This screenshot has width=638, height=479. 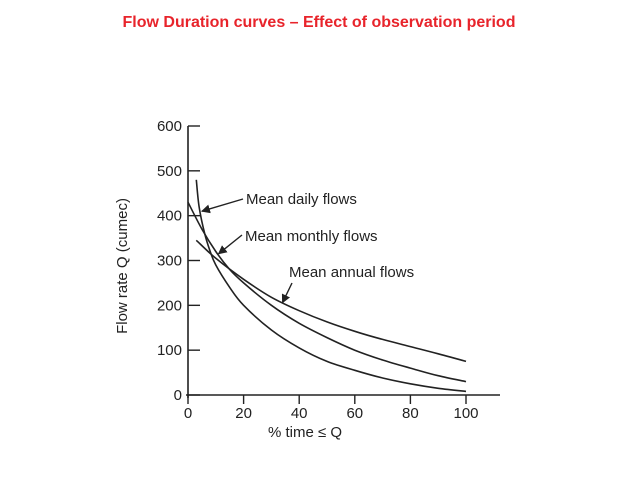 I want to click on y-tick-label: 100, so click(x=169, y=350).